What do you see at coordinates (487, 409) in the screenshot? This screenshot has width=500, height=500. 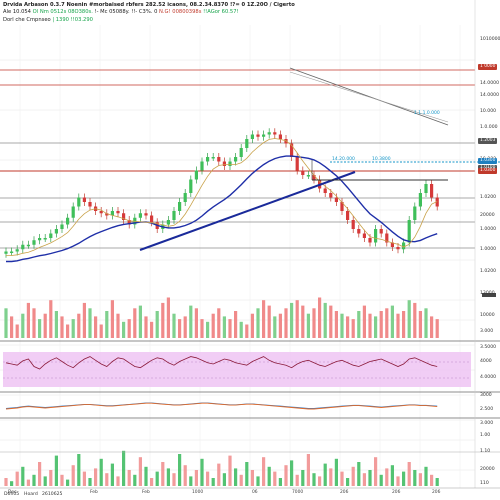 I see `price-axis-label: 2.500` at bounding box center [487, 409].